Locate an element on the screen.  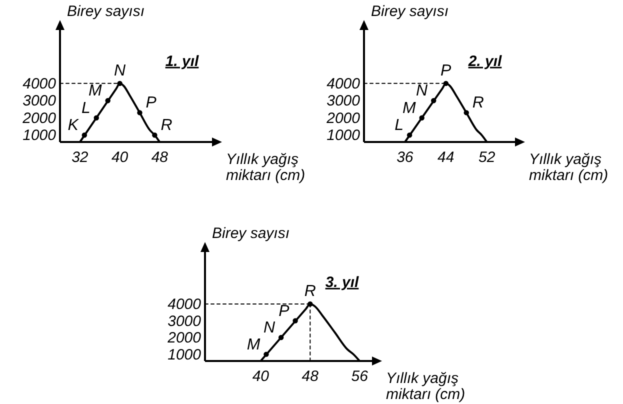
x-tick-label: 44 is located at coordinates (446, 157).